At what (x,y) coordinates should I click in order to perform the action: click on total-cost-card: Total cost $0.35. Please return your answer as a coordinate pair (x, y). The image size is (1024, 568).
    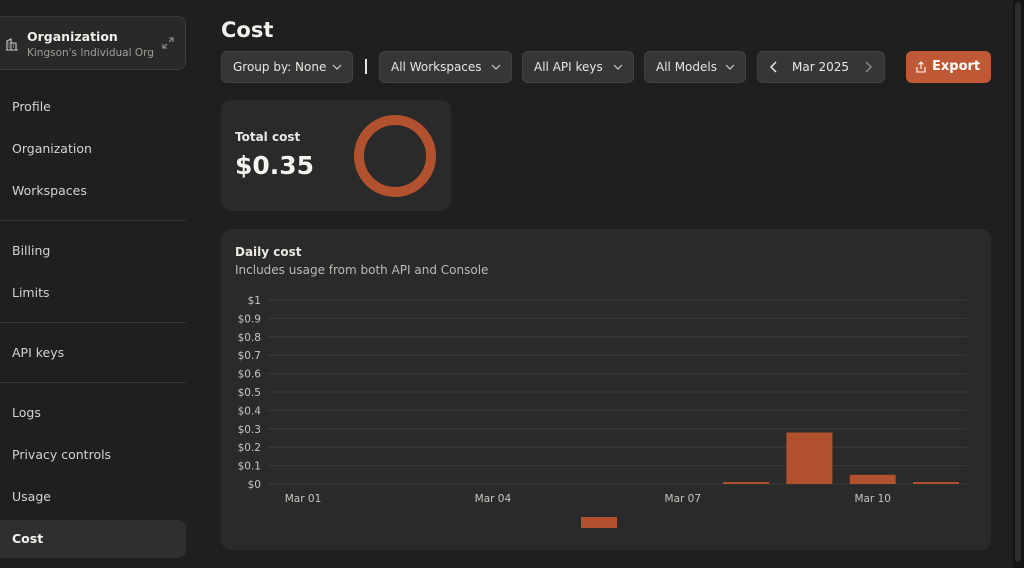
    Looking at the image, I should click on (336, 155).